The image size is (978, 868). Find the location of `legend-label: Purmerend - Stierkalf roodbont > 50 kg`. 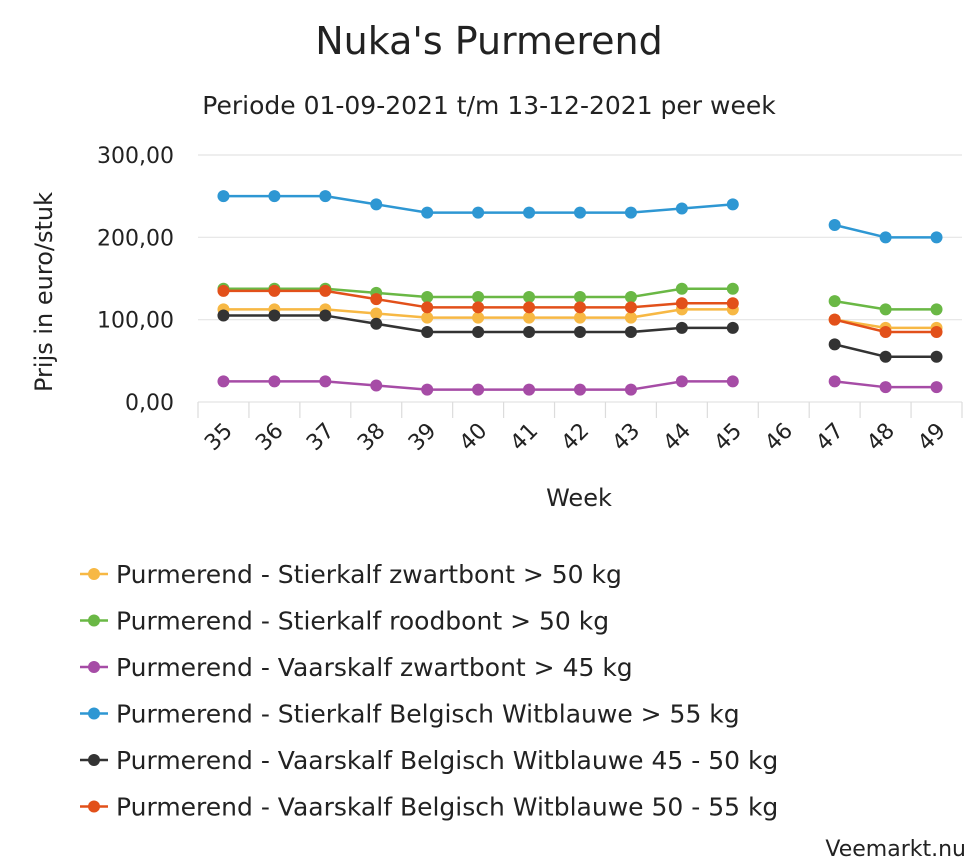

legend-label: Purmerend - Stierkalf roodbont > 50 kg is located at coordinates (362, 621).